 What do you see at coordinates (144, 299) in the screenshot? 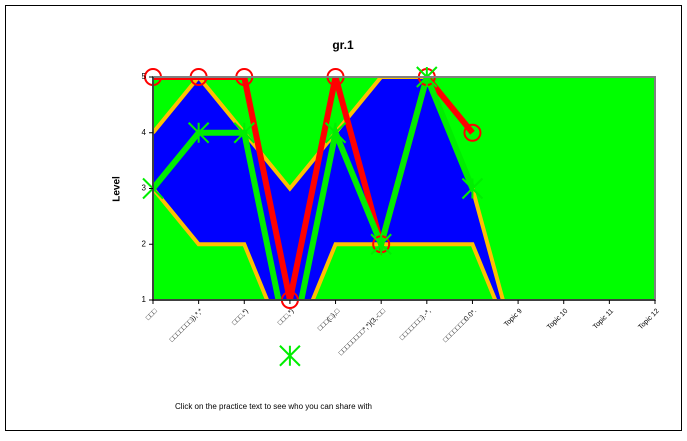
I see `y-tick-label: 1` at bounding box center [144, 299].